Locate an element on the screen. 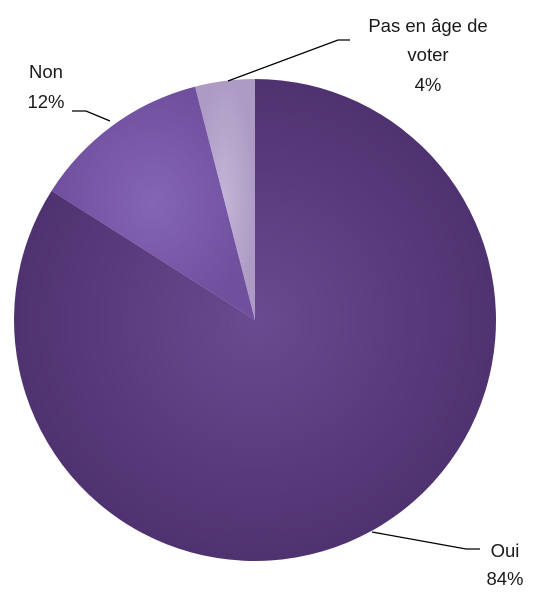 The image size is (537, 592). data-label-non: 12% is located at coordinates (45, 101).